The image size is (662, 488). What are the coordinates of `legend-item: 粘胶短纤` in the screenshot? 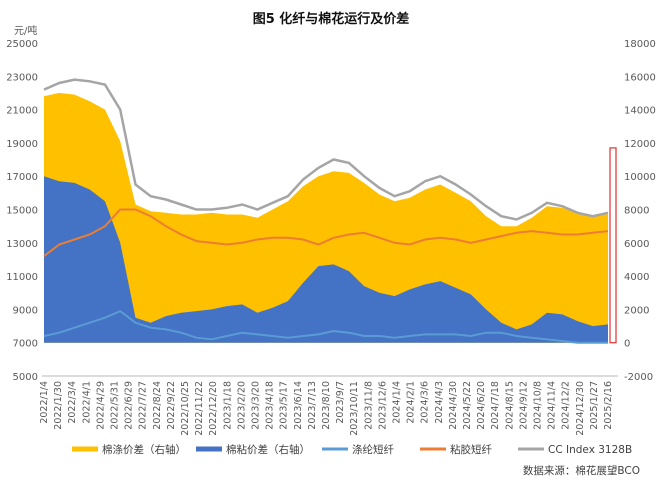 It's located at (456, 449).